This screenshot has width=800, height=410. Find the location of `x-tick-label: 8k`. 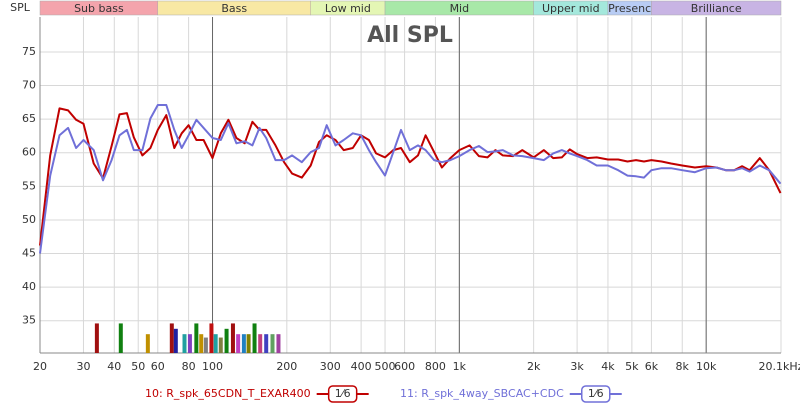

x-tick-label: 8k is located at coordinates (683, 366).